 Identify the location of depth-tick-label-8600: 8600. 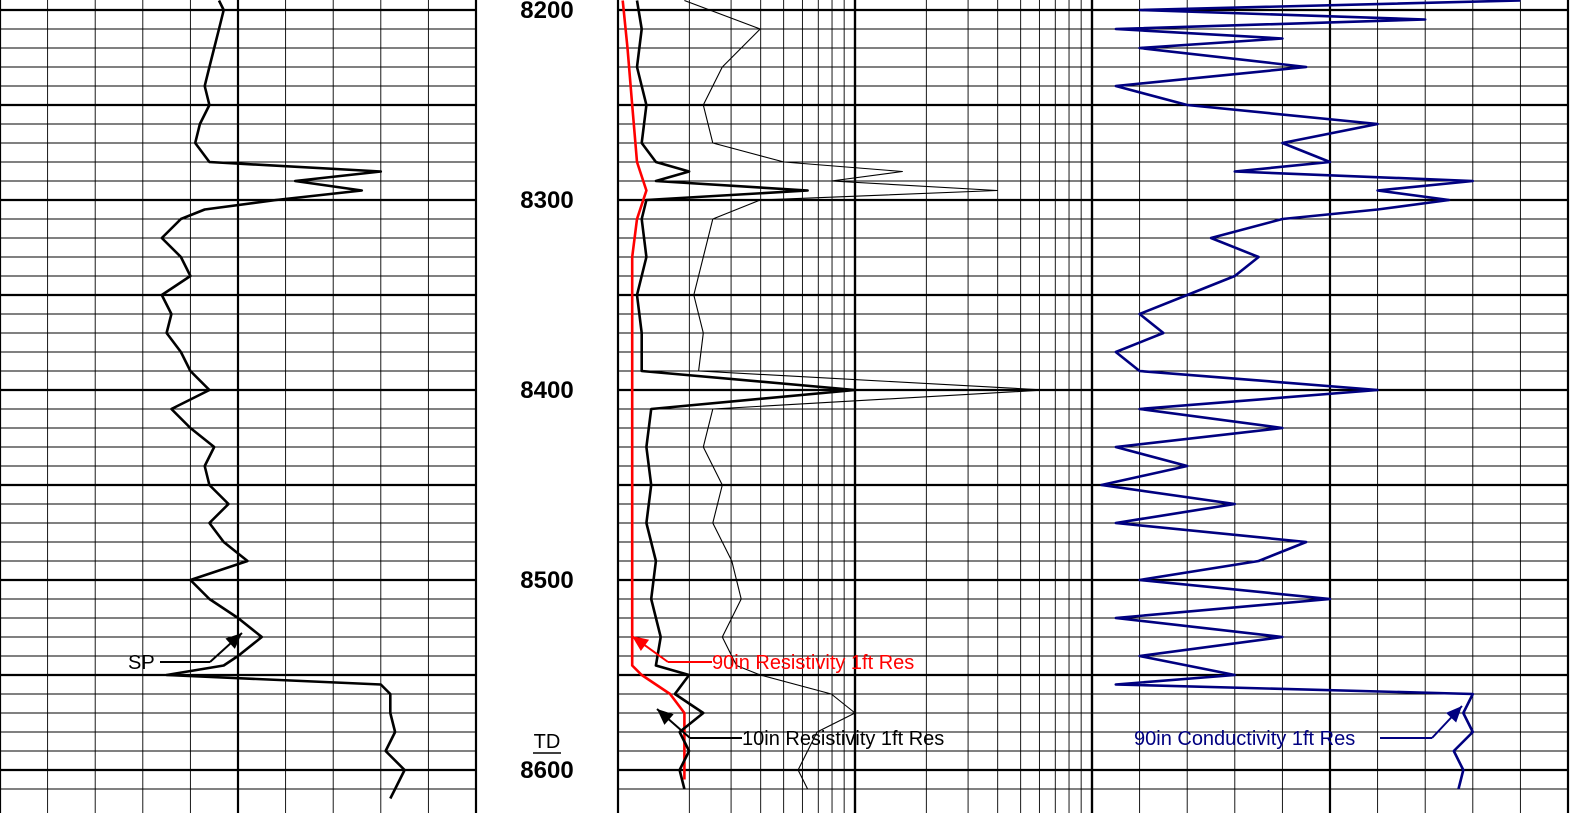
(546, 770).